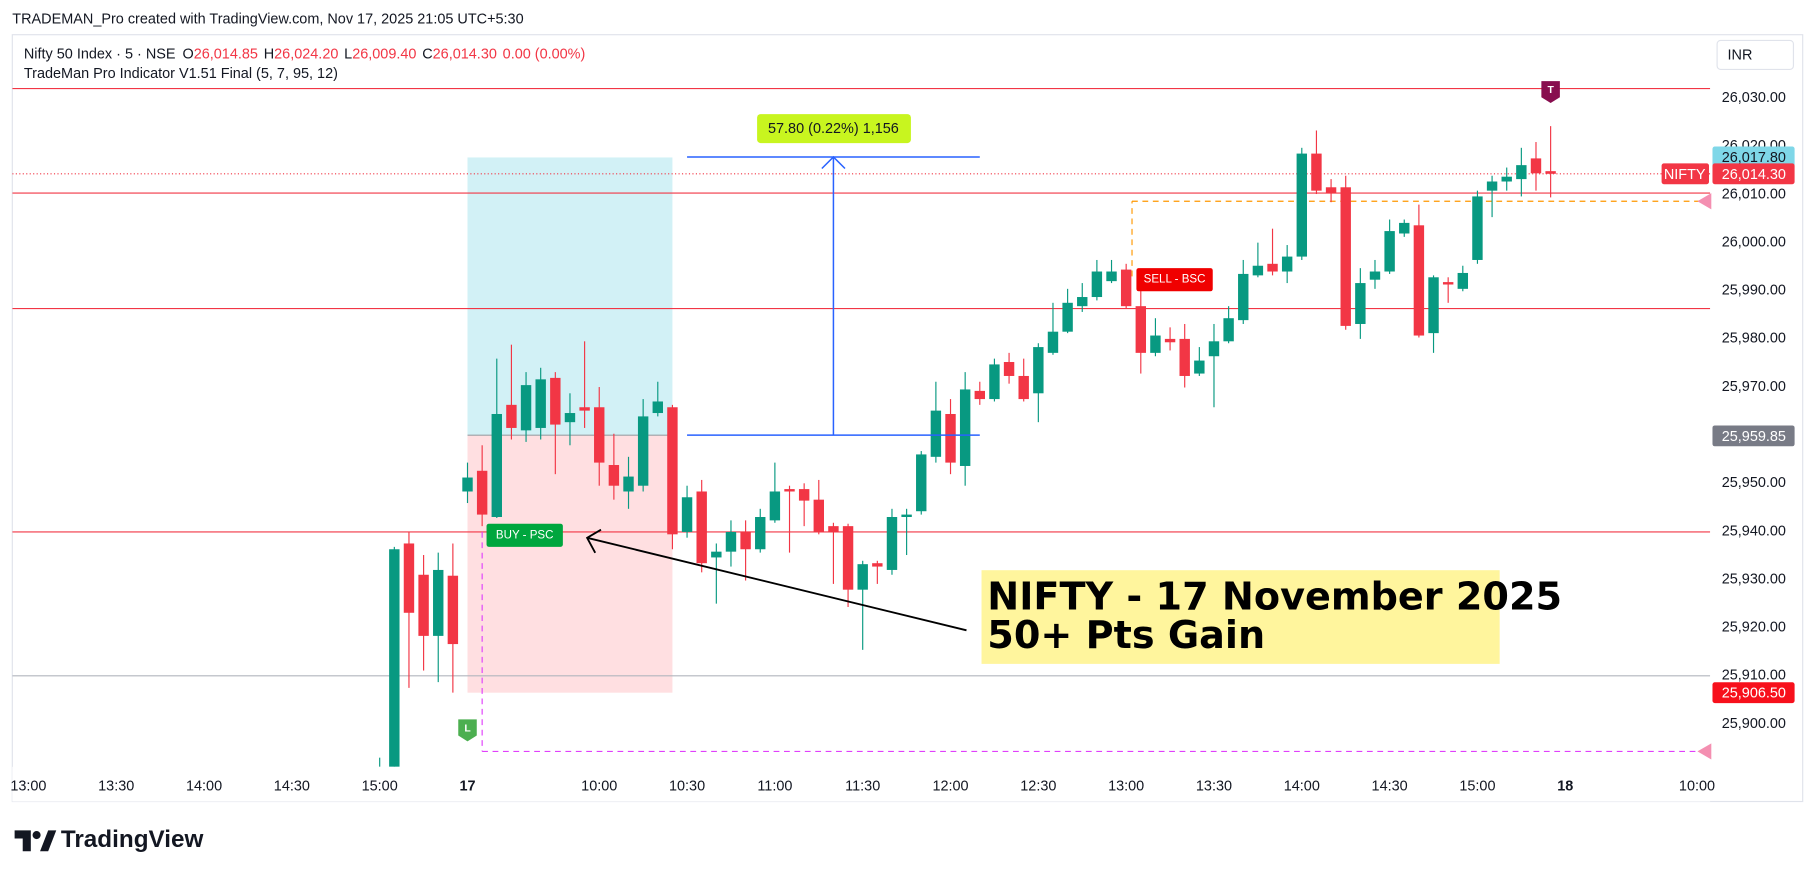  I want to click on x-tick-label: 18, so click(1565, 786).